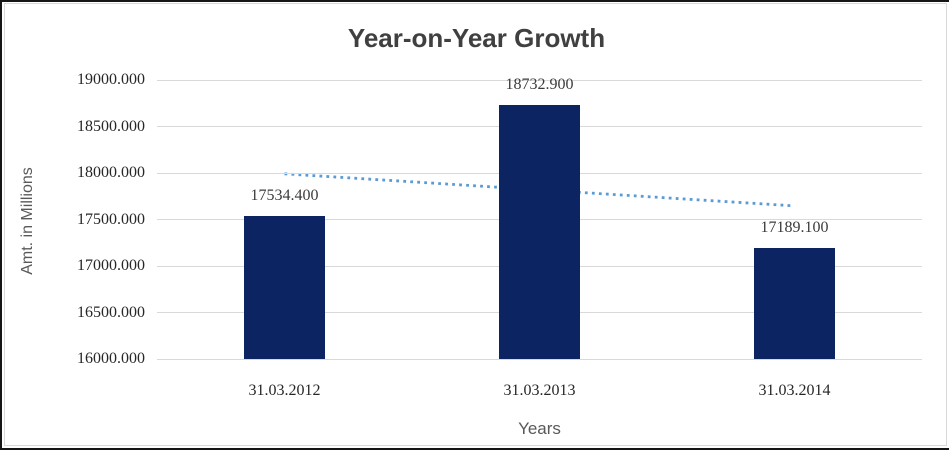 The height and width of the screenshot is (452, 949). Describe the element at coordinates (111, 312) in the screenshot. I see `y-tick-label: 16500.000` at that location.